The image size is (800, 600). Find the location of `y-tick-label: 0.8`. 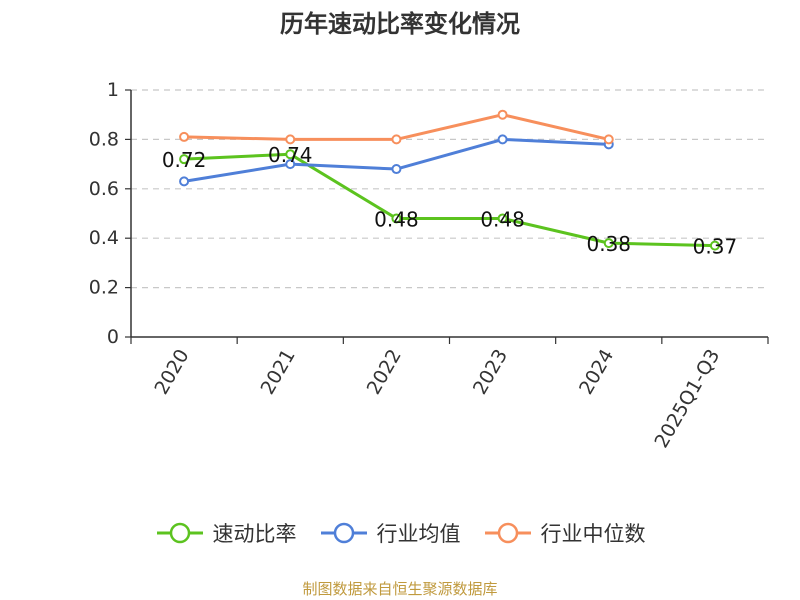

y-tick-label: 0.8 is located at coordinates (104, 139).